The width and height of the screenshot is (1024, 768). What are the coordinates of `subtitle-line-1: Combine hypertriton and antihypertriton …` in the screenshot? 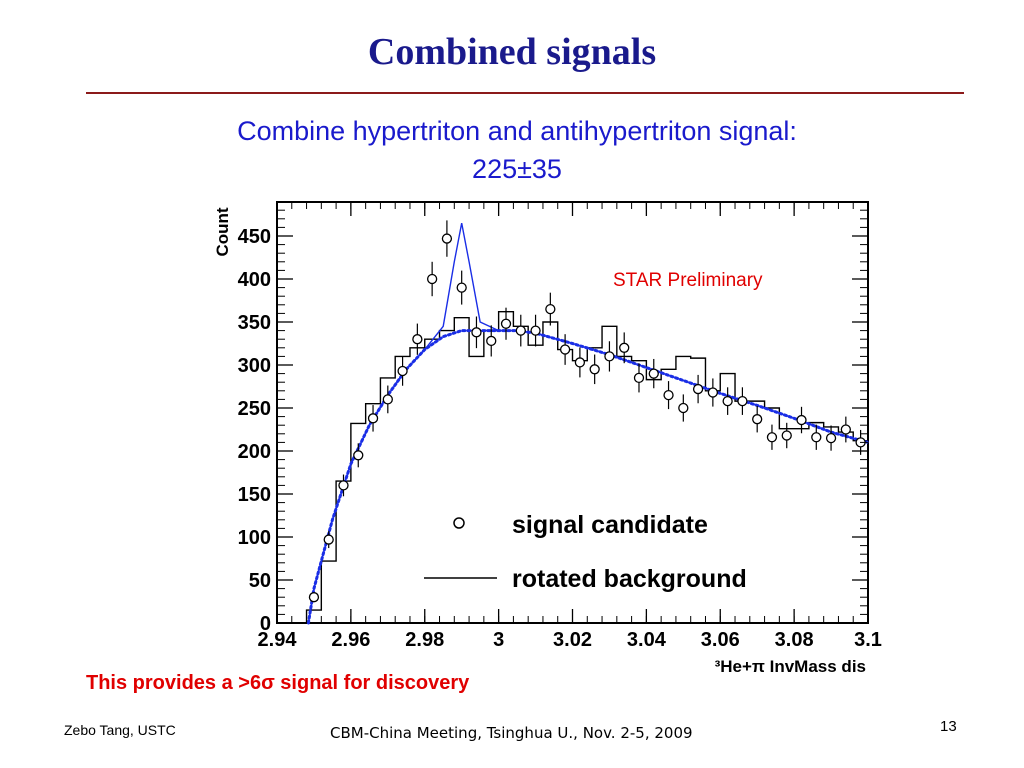 It's located at (517, 131).